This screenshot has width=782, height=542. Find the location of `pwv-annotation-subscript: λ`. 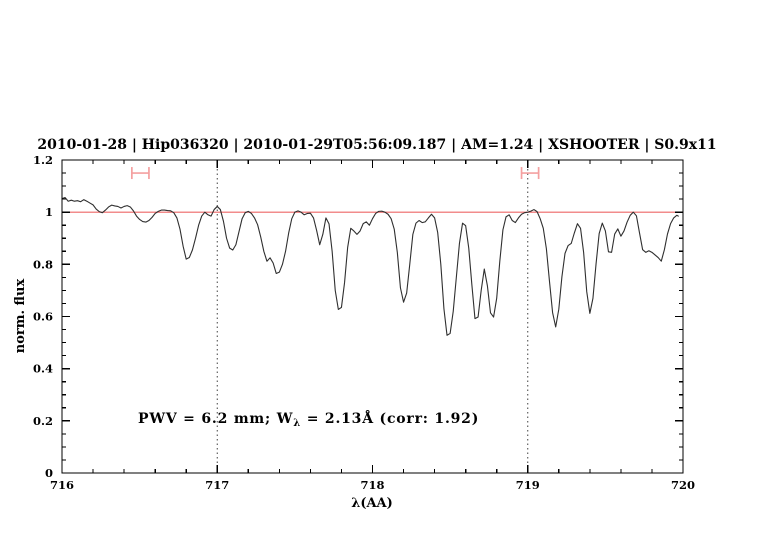

pwv-annotation-subscript: λ is located at coordinates (297, 423).